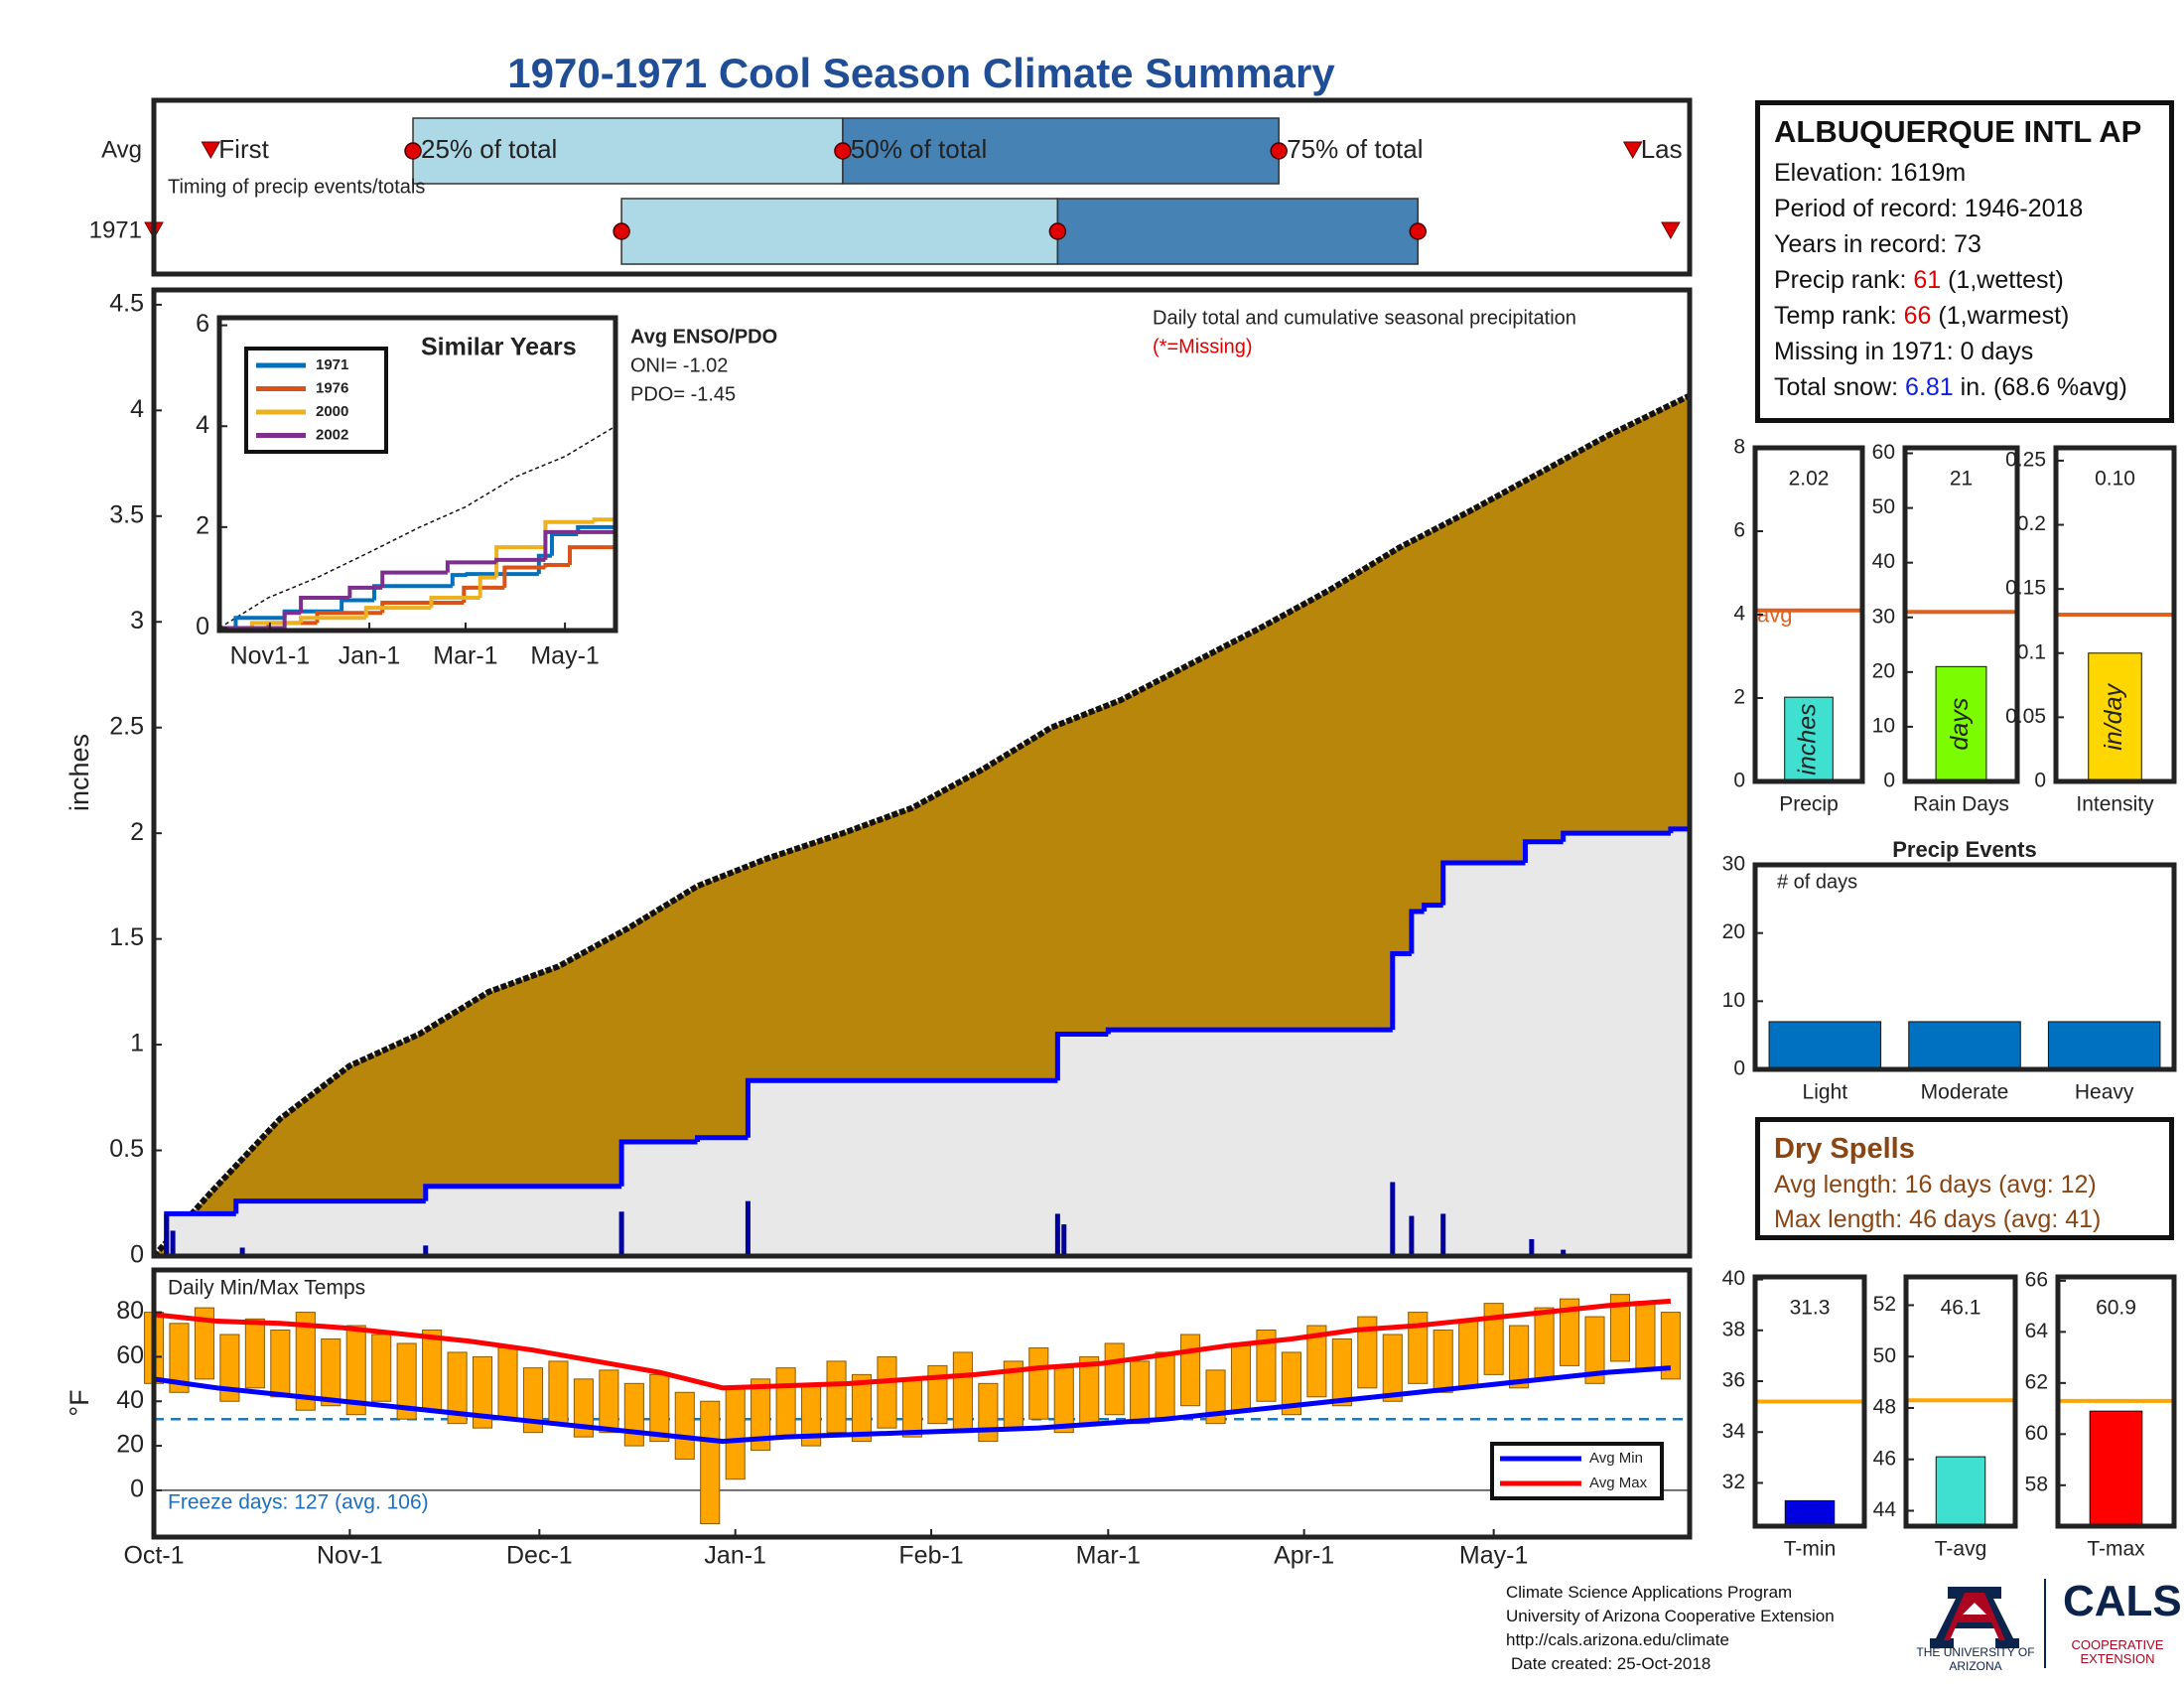  I want to click on ua-logo, so click(1988, 1623).